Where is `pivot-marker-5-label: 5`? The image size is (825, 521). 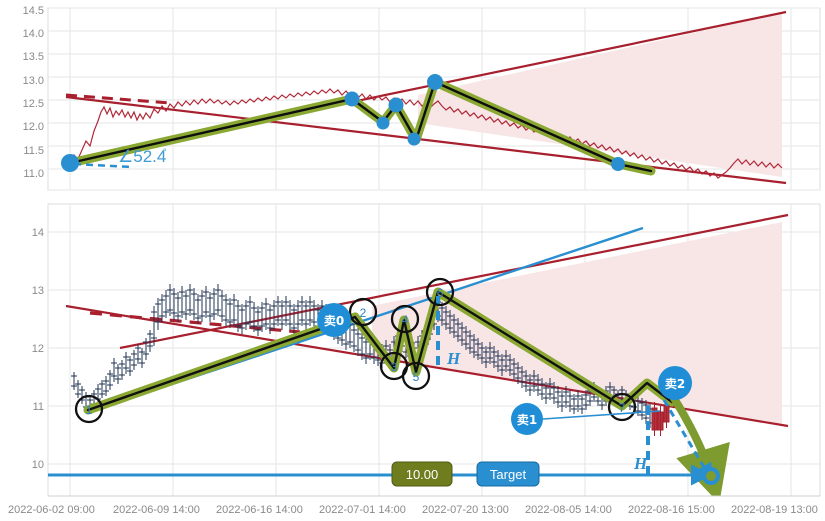
pivot-marker-5-label: 5 is located at coordinates (416, 377).